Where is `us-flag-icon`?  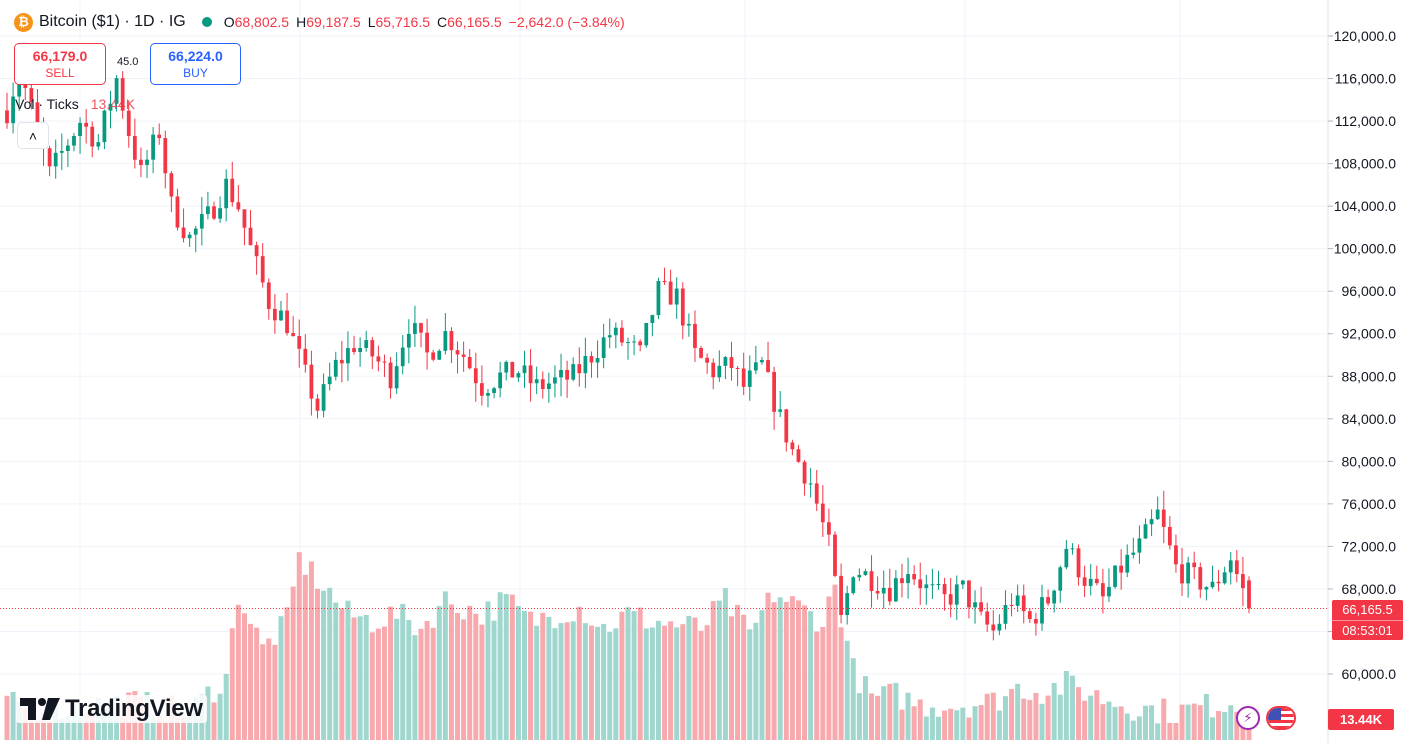 us-flag-icon is located at coordinates (1281, 718).